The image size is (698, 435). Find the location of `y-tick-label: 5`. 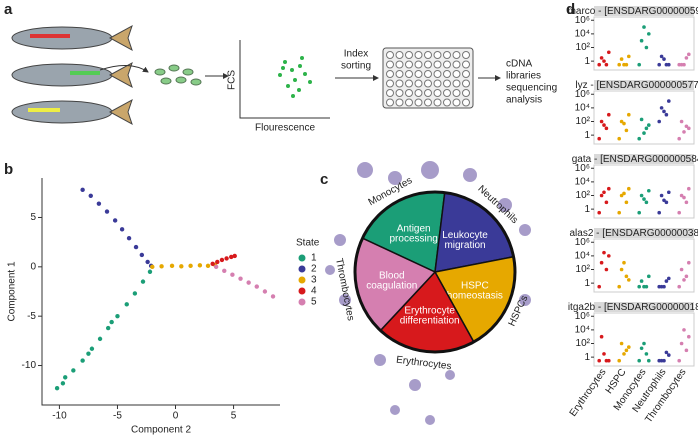

y-tick-label: 5 is located at coordinates (33, 217).